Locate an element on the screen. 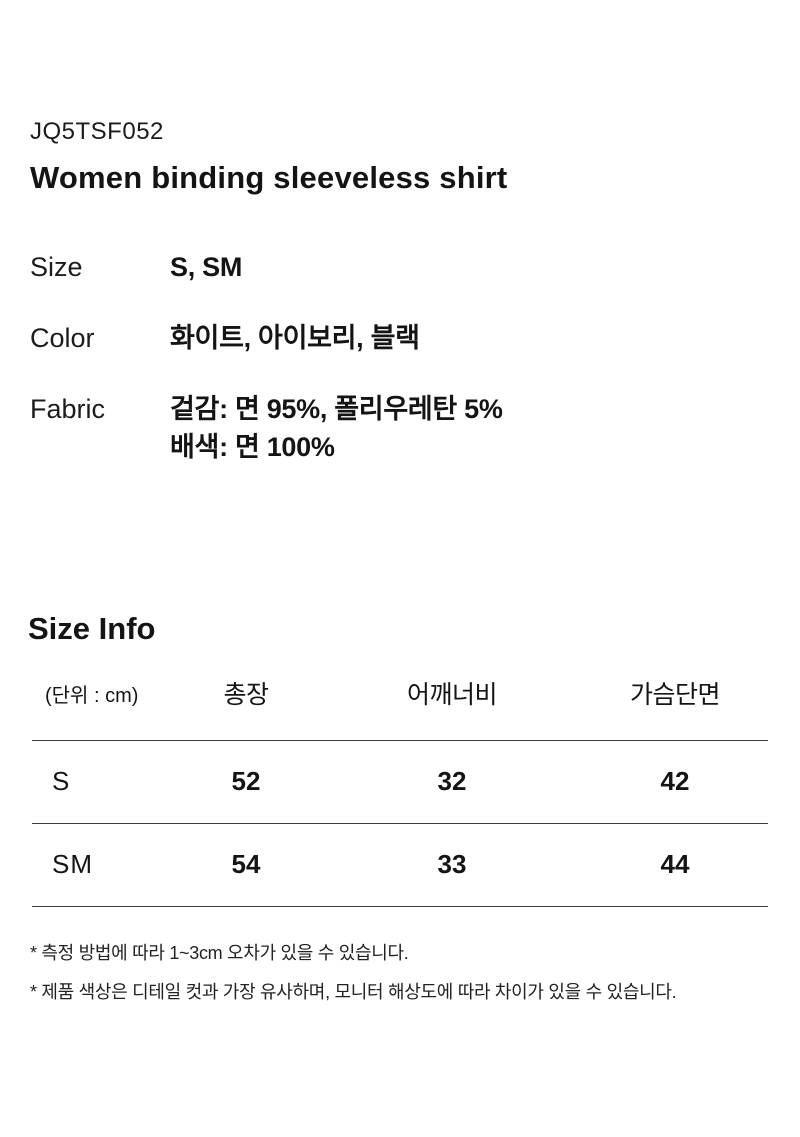 The width and height of the screenshot is (800, 1137). size-table-row-sm: SM 54 33 44 is located at coordinates (400, 864).